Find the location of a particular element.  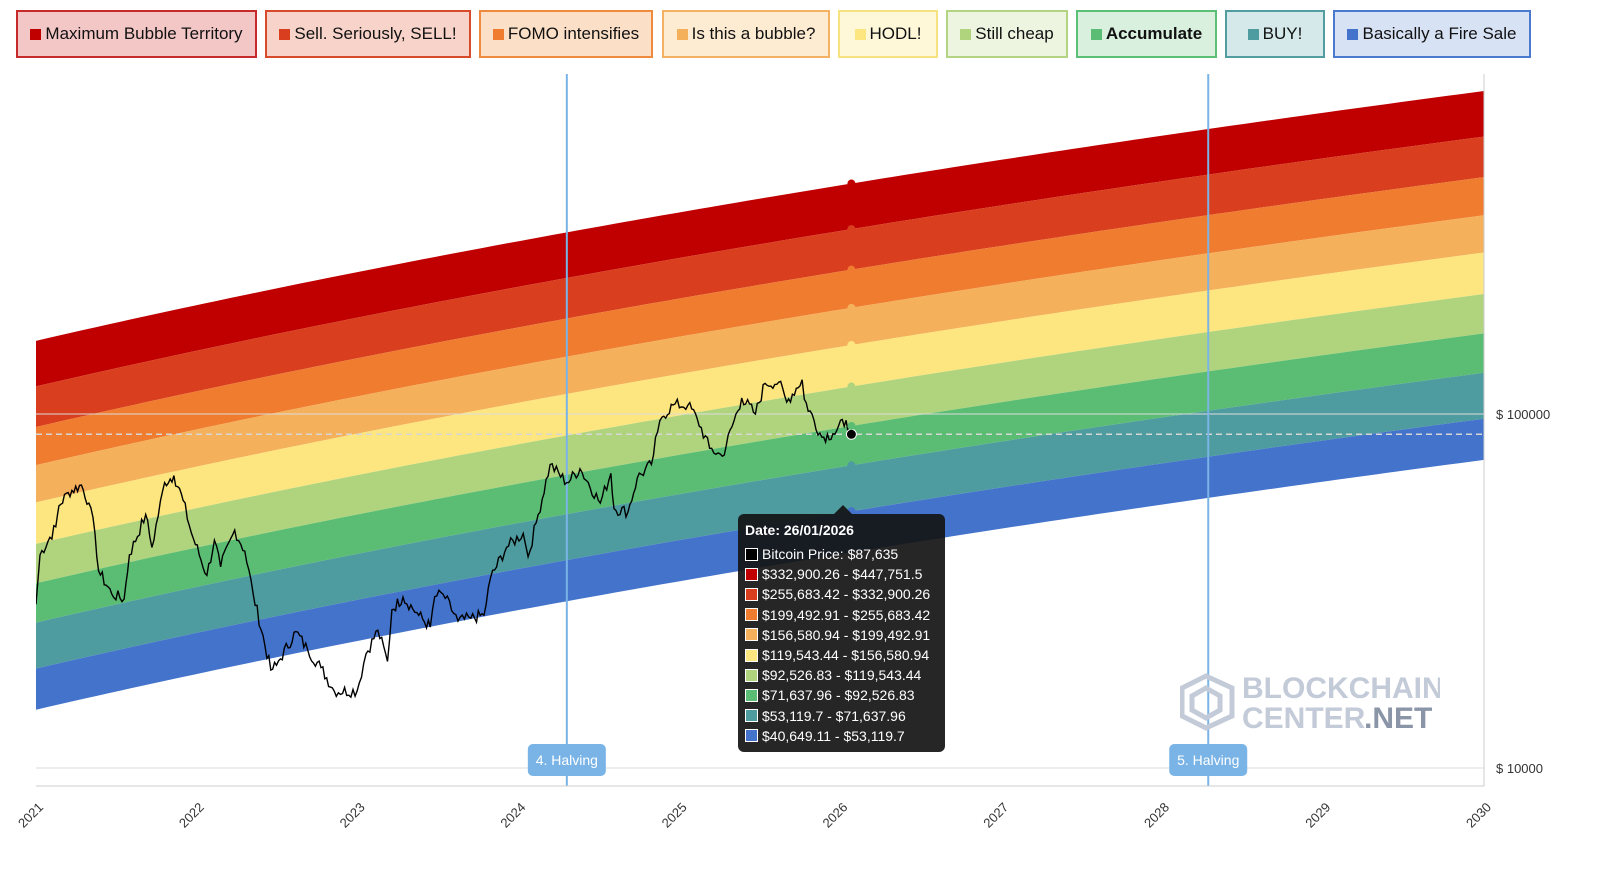

halving-label-0: 4. Halving is located at coordinates (567, 760).